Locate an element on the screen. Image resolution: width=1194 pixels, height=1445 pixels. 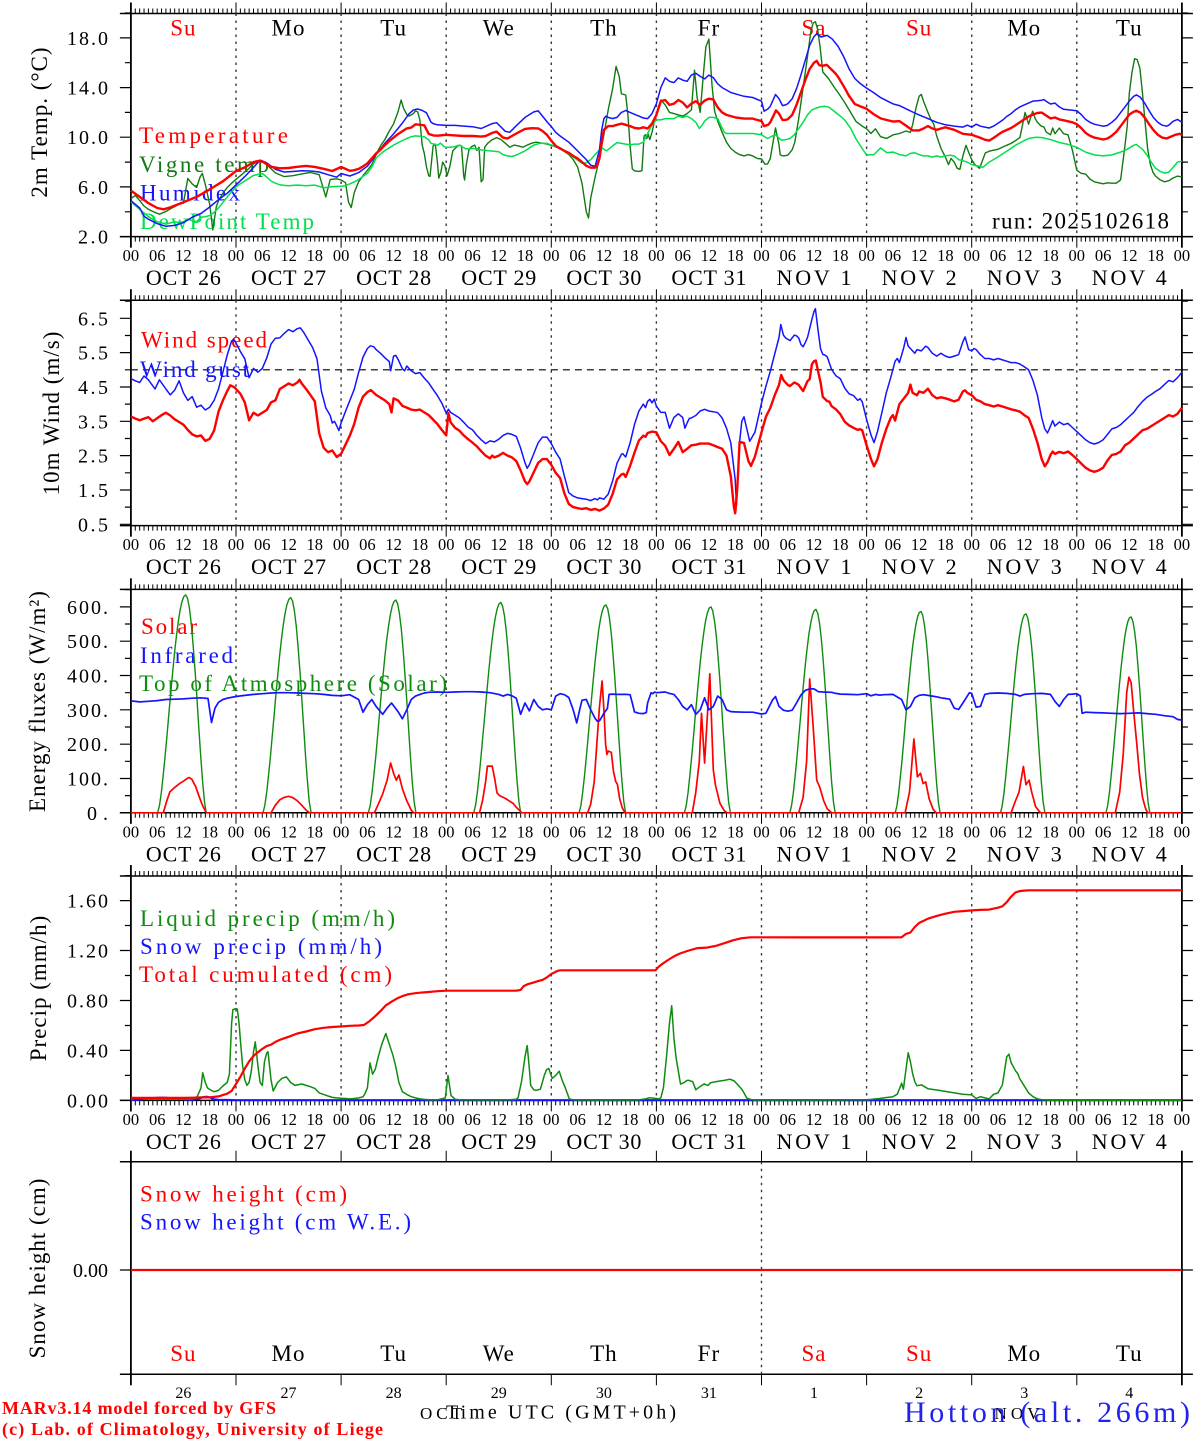
svg-text: 27 is located at coordinates (289, 1393).